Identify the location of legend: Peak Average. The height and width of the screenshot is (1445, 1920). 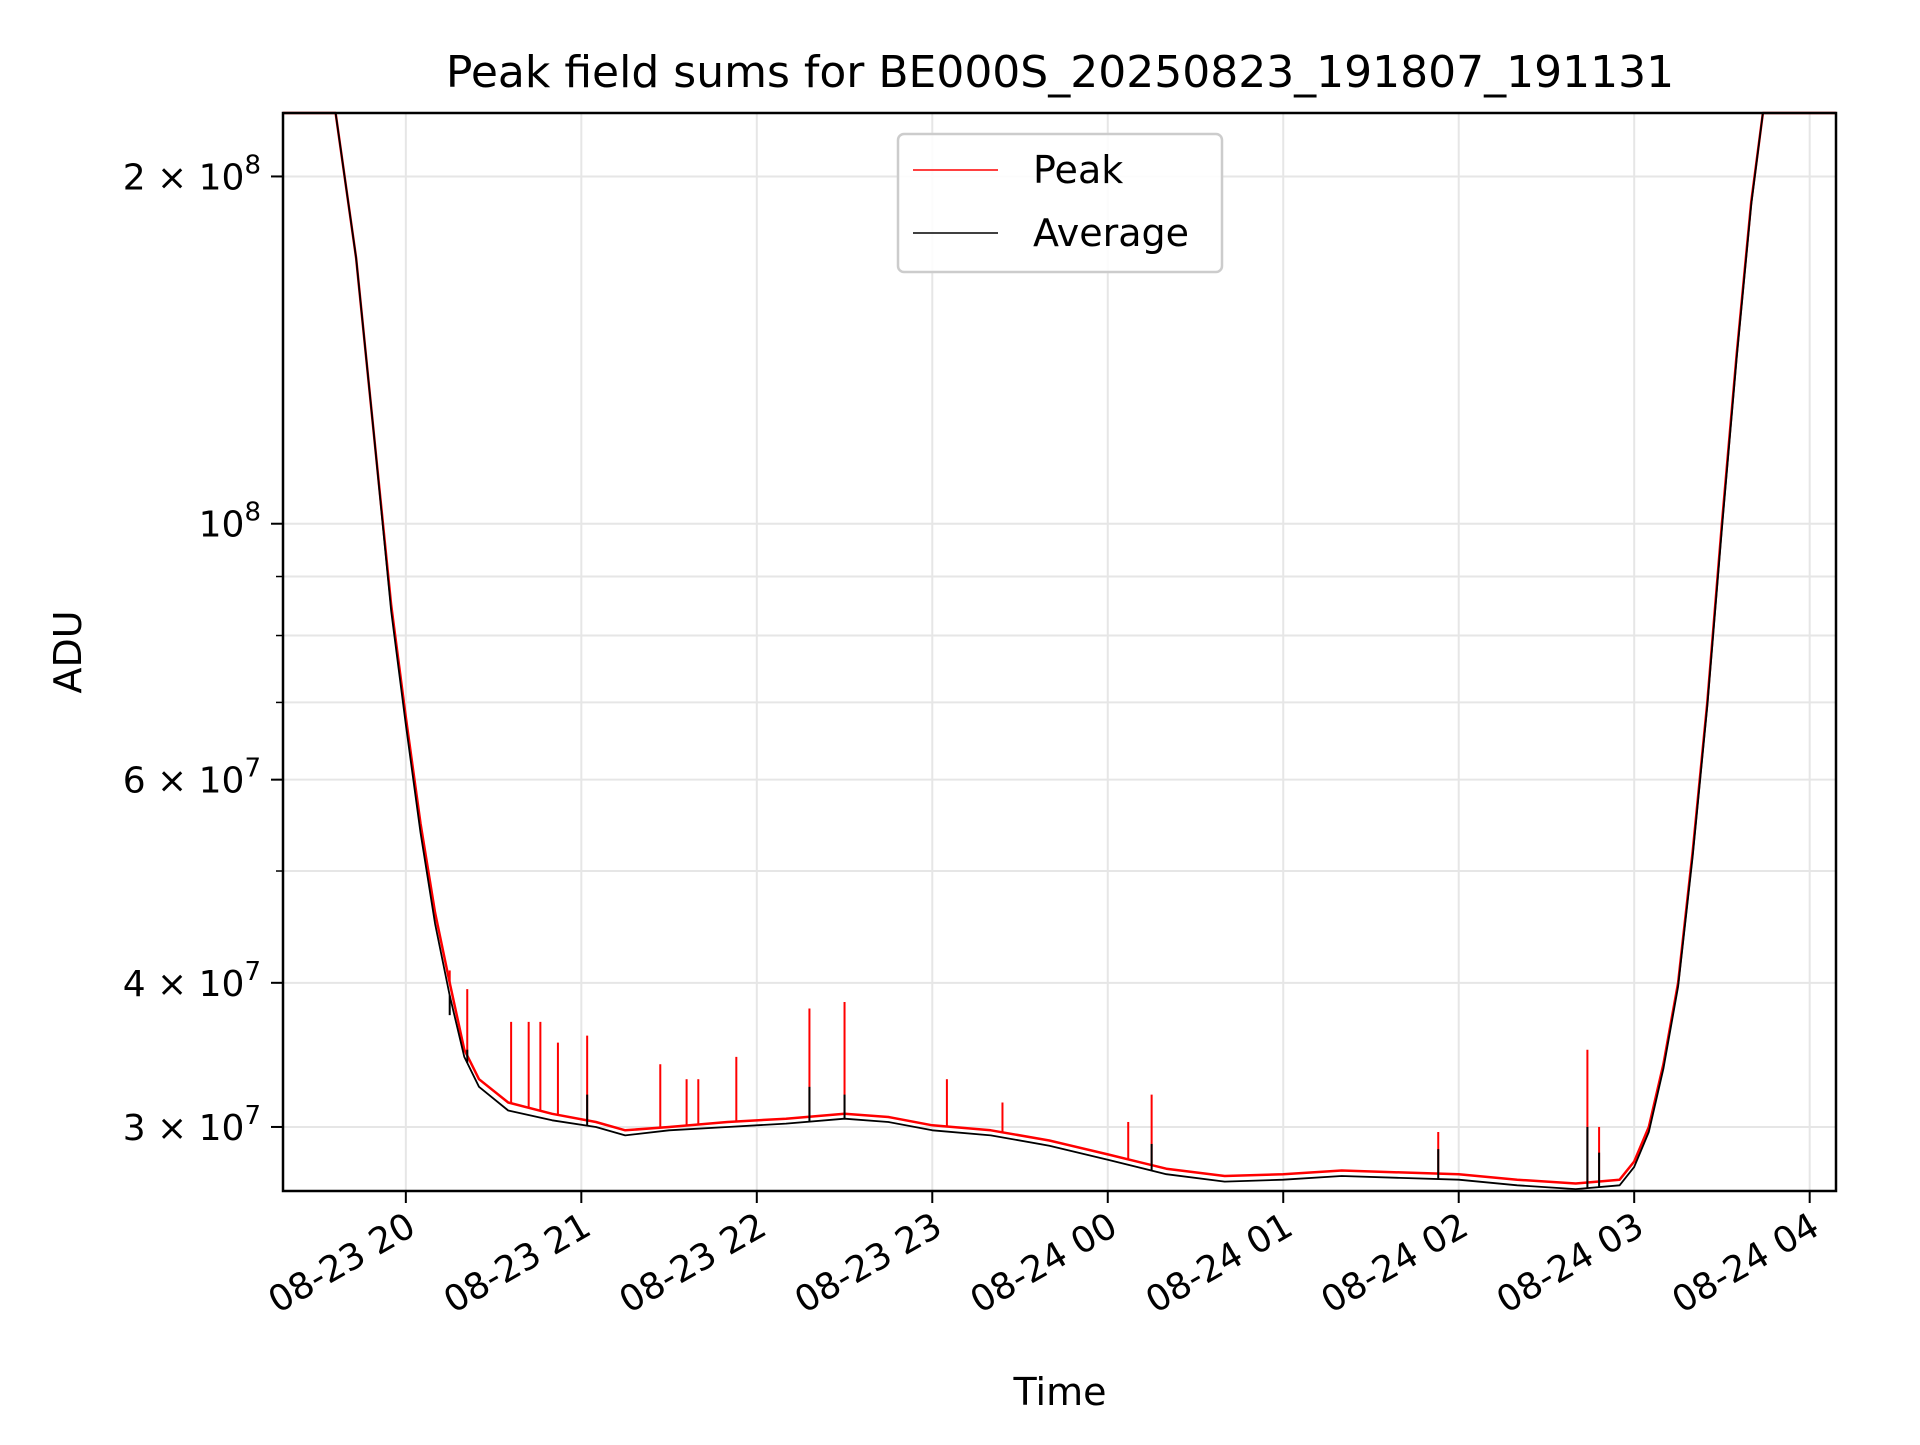
(1060, 203).